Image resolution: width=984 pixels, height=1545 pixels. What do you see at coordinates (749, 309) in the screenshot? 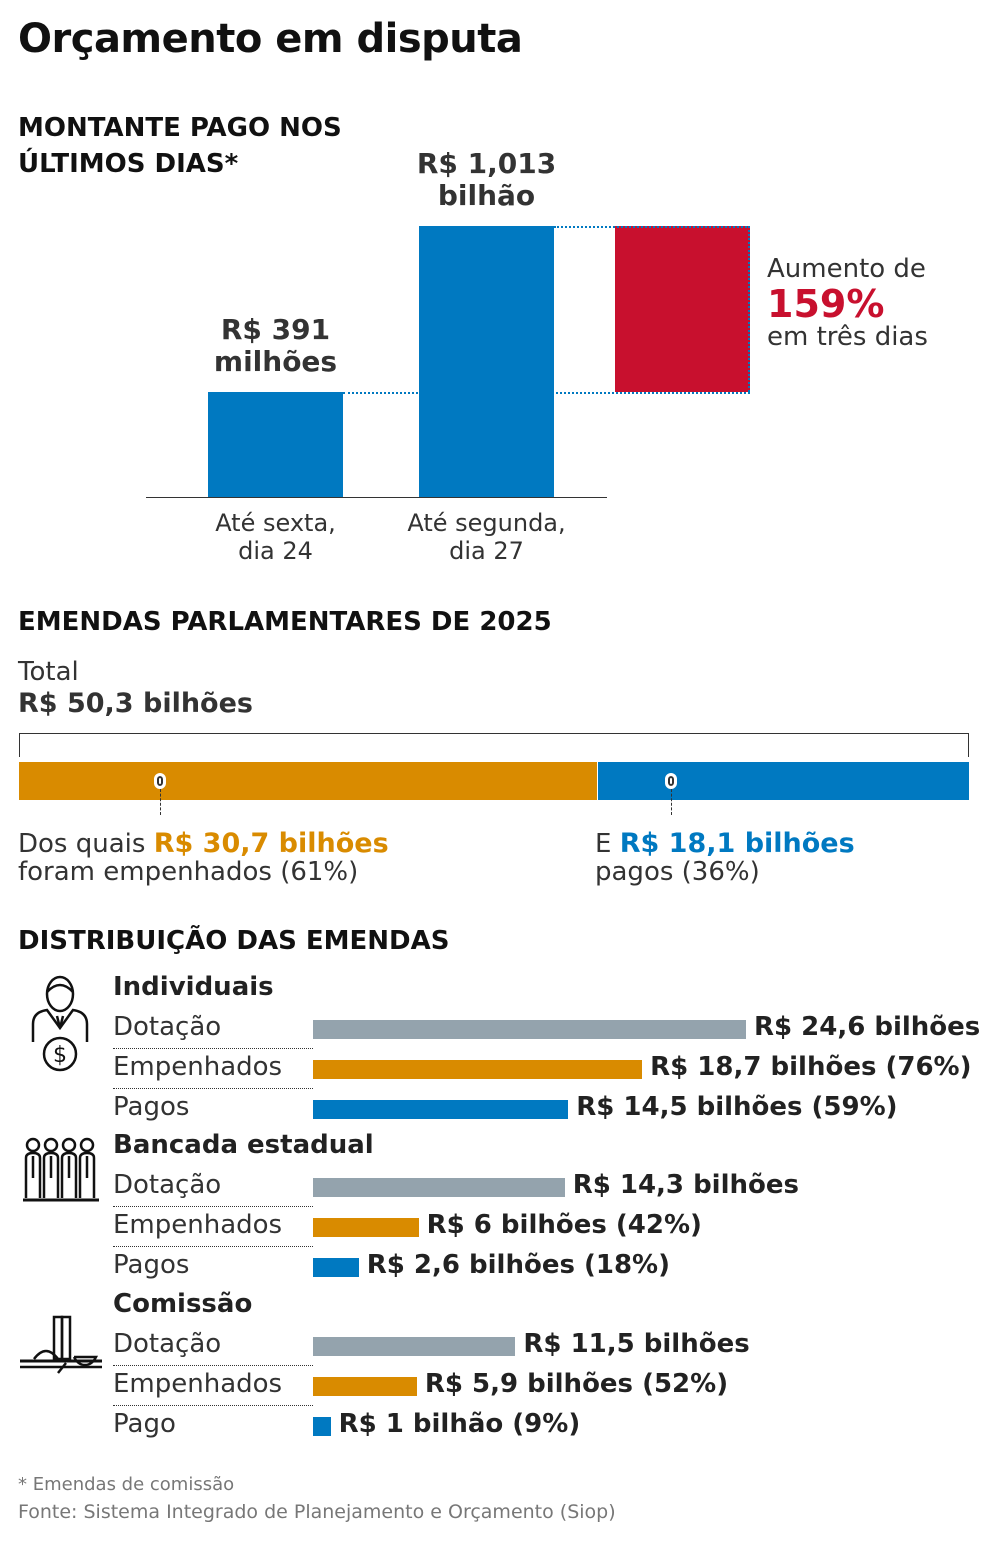
I see `guide-line-right` at bounding box center [749, 309].